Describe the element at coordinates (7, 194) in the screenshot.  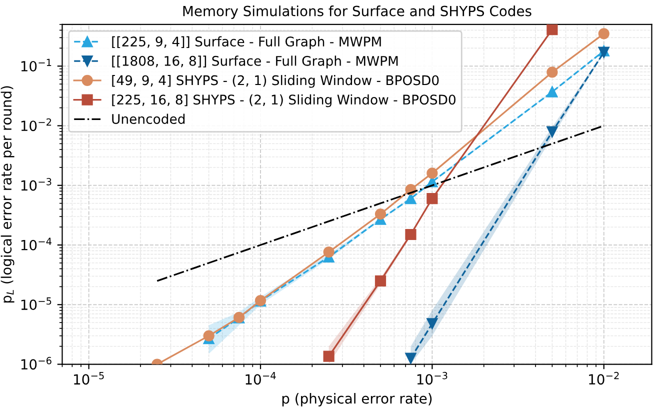
I see `y-axis-title: p$_{L}$ (logical error rate per round)` at that location.